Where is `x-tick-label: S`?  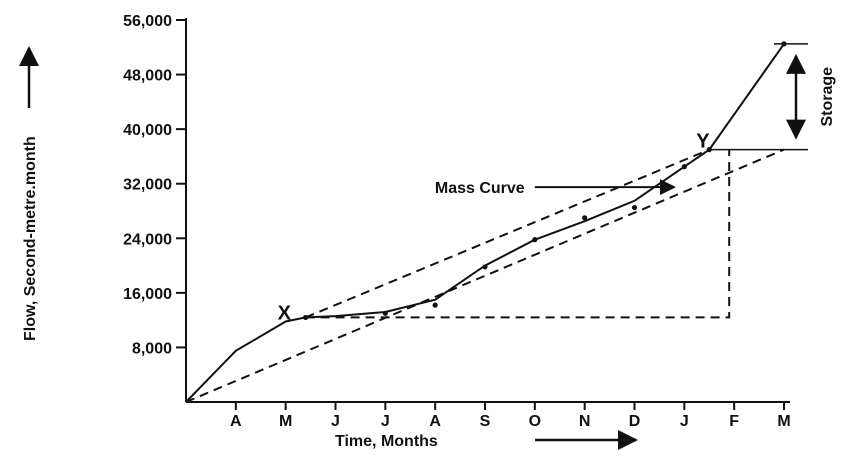
x-tick-label: S is located at coordinates (485, 421).